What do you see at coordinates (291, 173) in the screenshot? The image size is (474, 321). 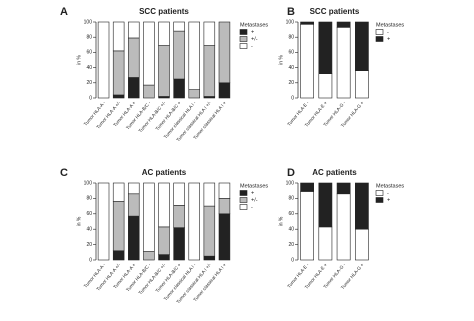 I see `panel-letter: D` at bounding box center [291, 173].